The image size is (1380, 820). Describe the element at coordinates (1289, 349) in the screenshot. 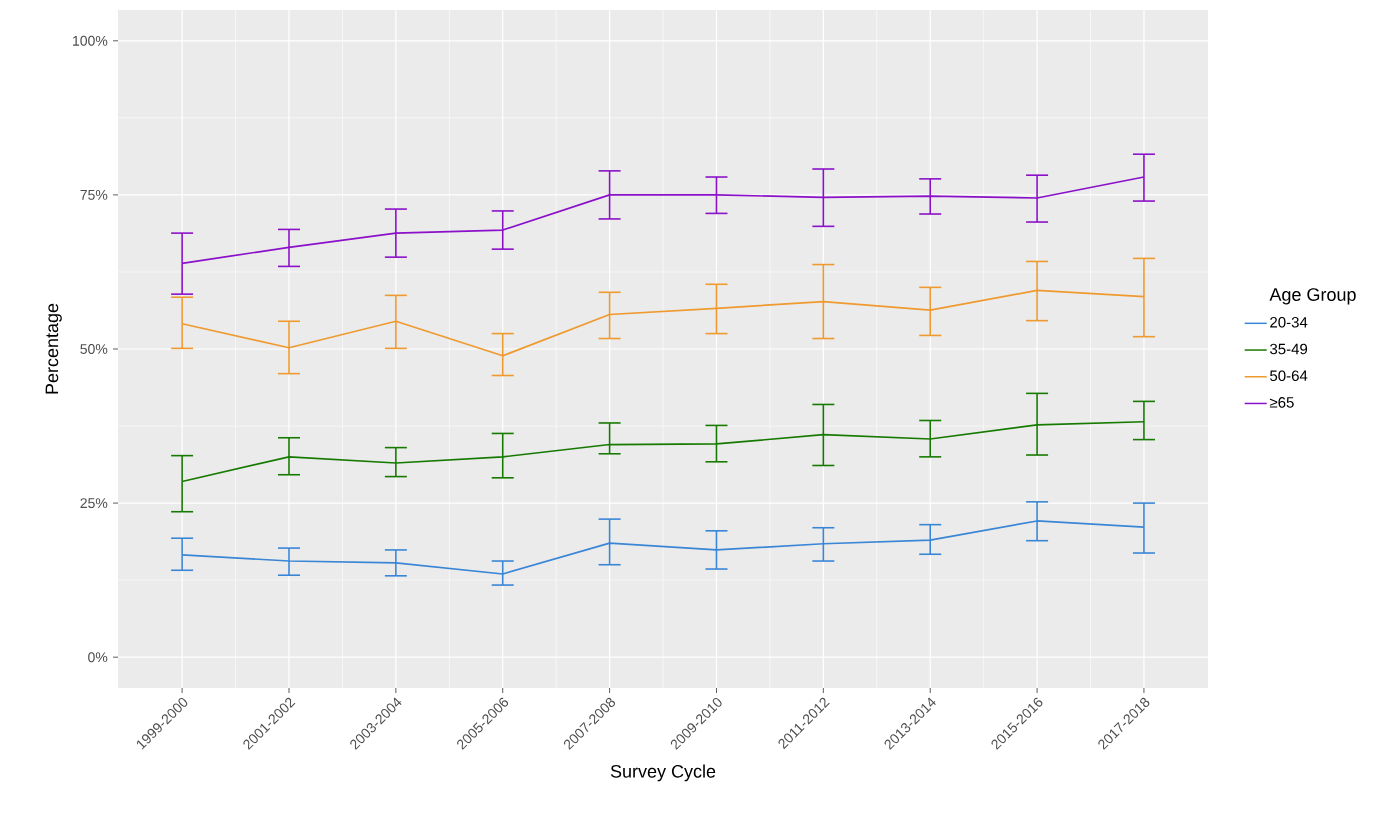

I see `legend-label: 35-49` at that location.